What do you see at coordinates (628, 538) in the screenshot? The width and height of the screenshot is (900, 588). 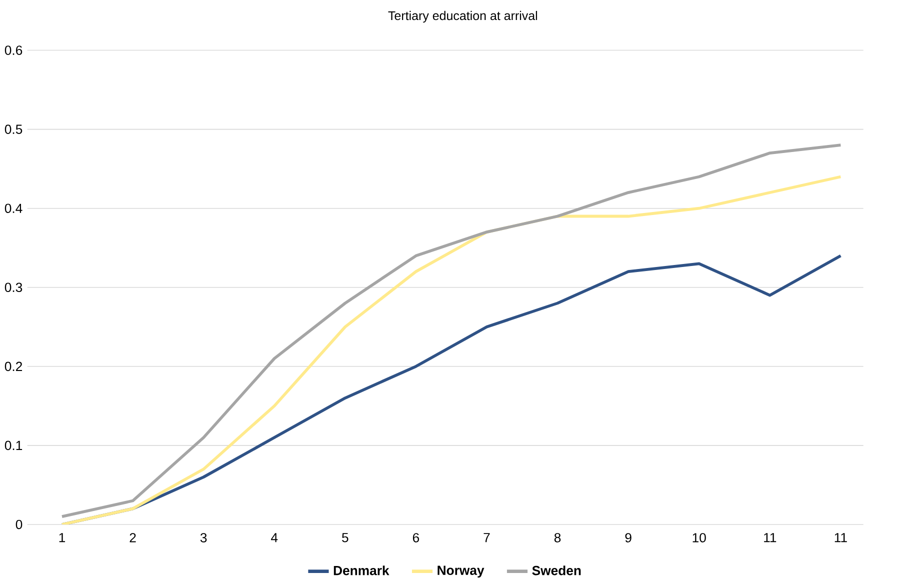 I see `x-tick-label: 9` at bounding box center [628, 538].